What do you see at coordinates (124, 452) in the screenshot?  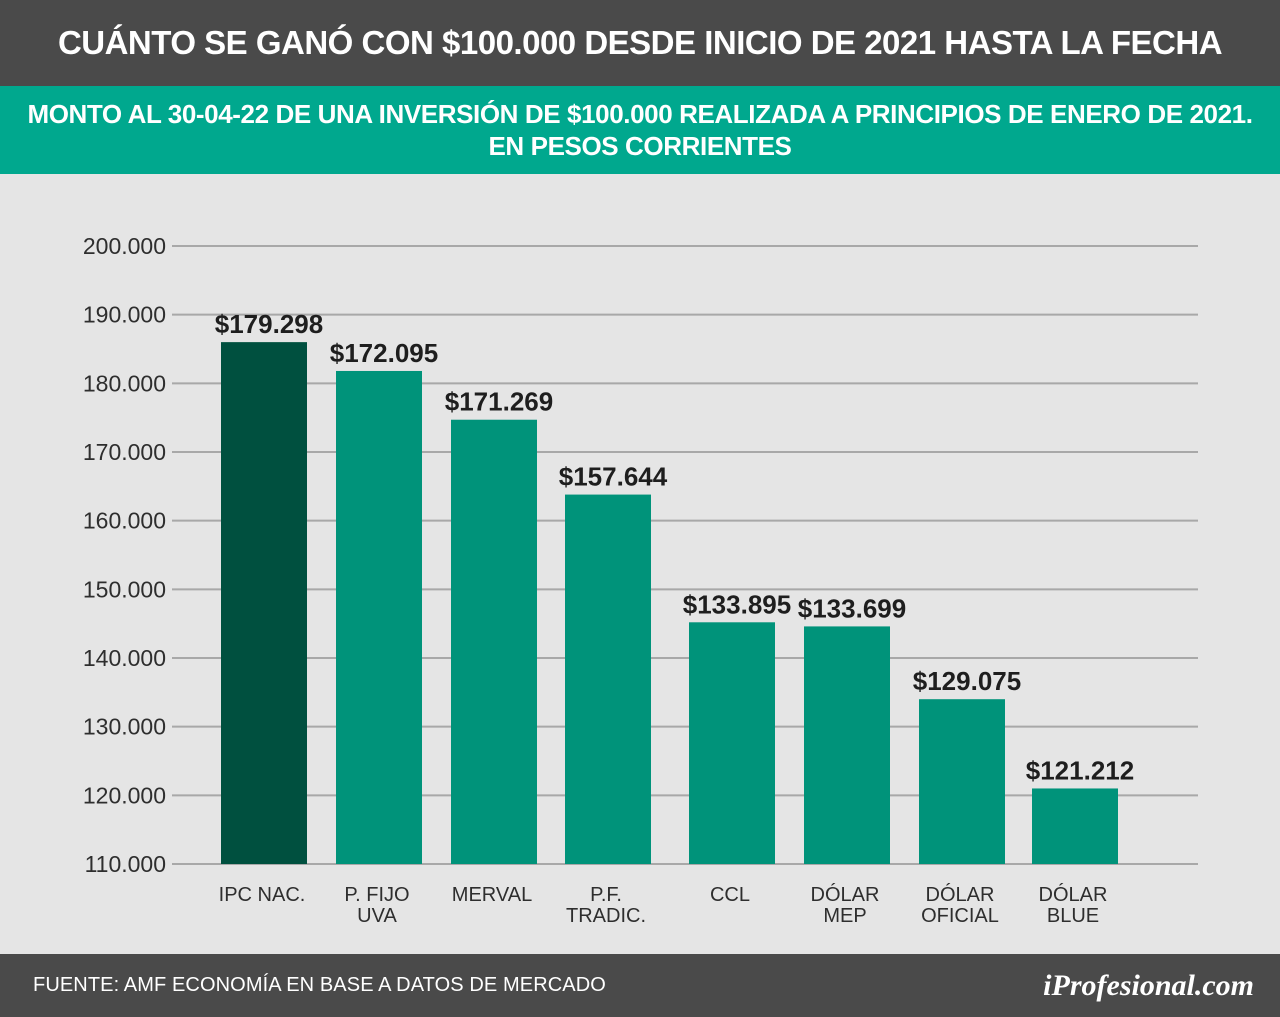 I see `y-tick-label: 170.000` at bounding box center [124, 452].